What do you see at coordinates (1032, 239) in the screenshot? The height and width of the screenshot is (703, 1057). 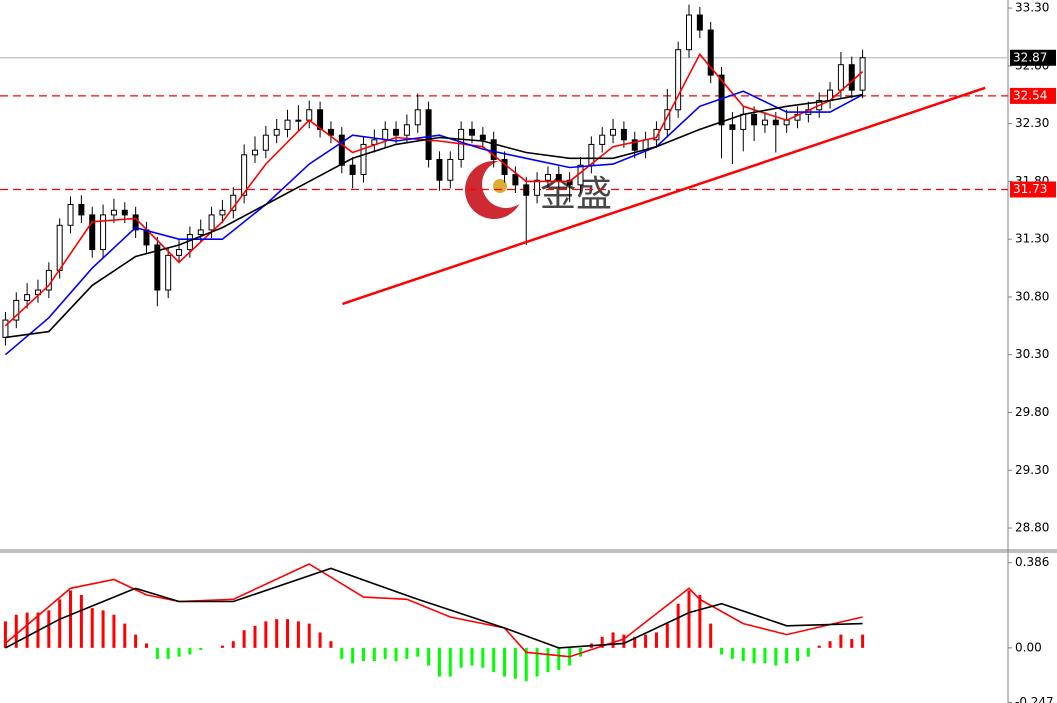 I see `y-tick-label: 31.30` at bounding box center [1032, 239].